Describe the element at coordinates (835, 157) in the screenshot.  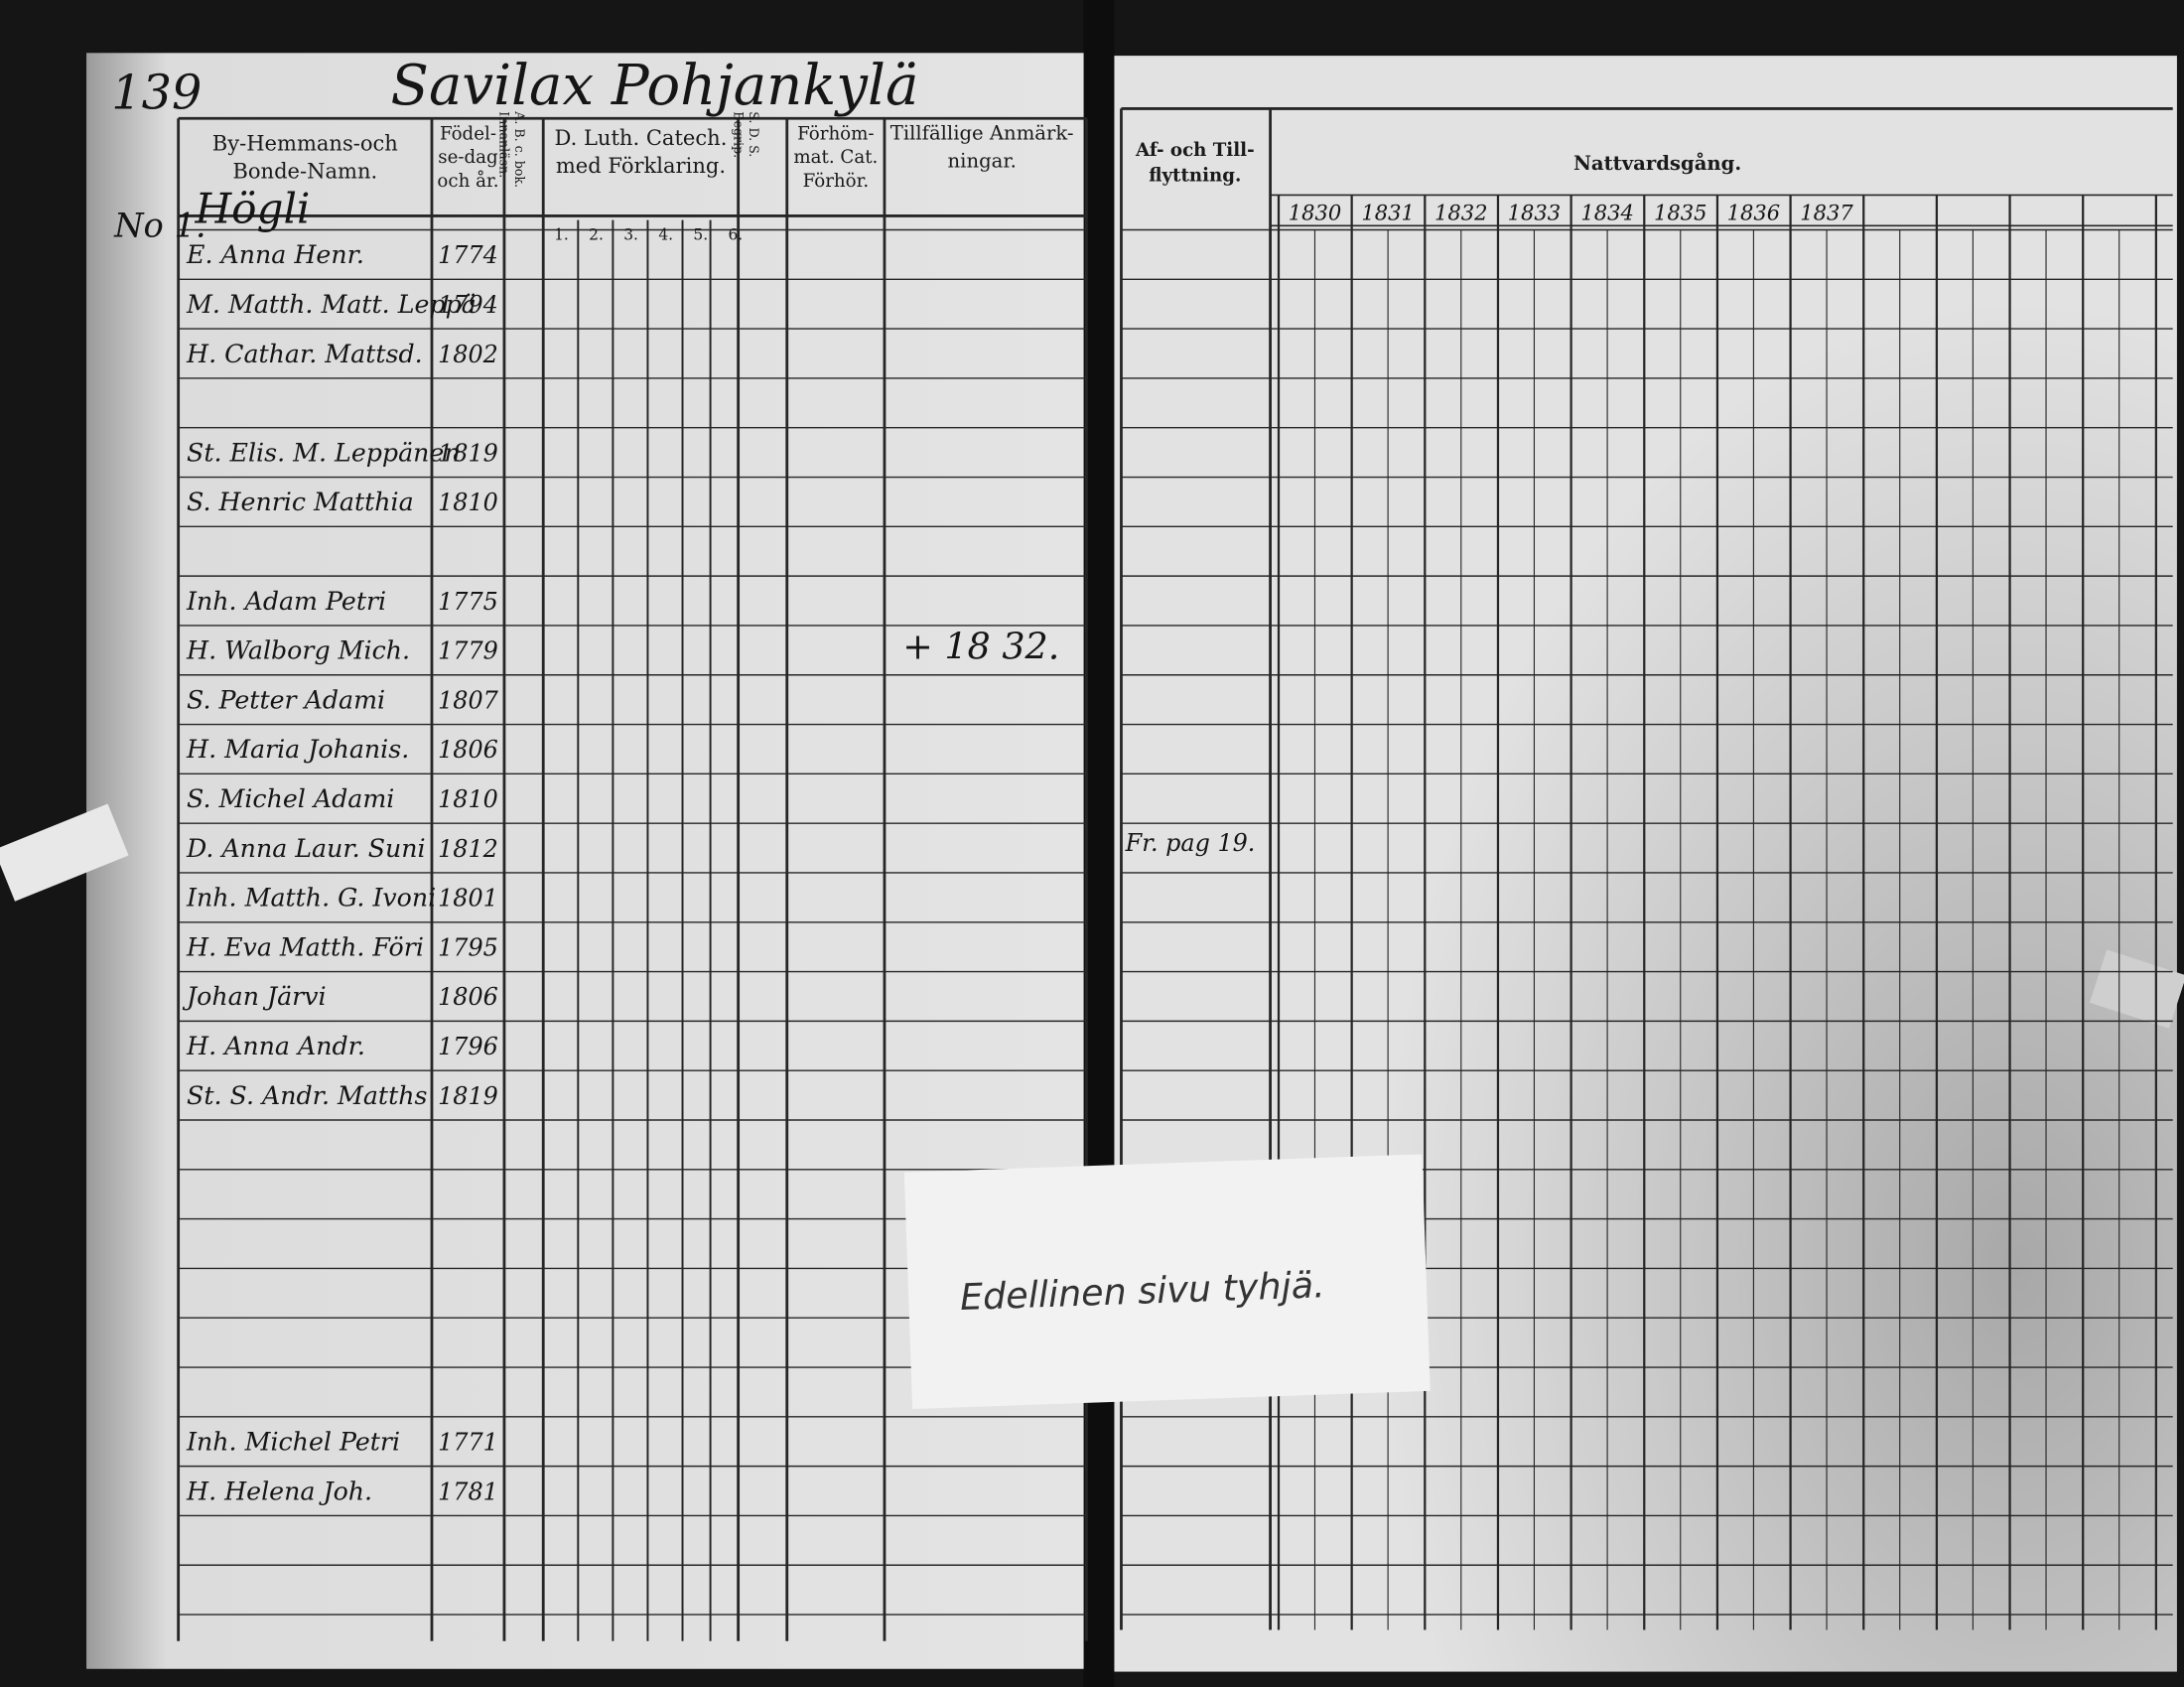
I see `column-header: mat. Cat.` at that location.